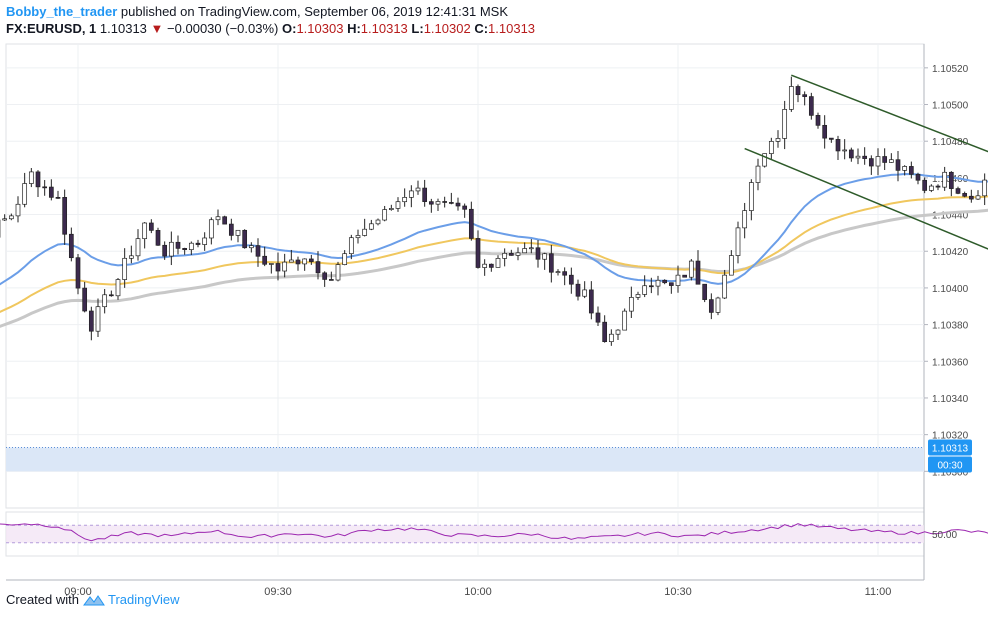  Describe the element at coordinates (944, 535) in the screenshot. I see `rsi-level-label: 50.00` at that location.